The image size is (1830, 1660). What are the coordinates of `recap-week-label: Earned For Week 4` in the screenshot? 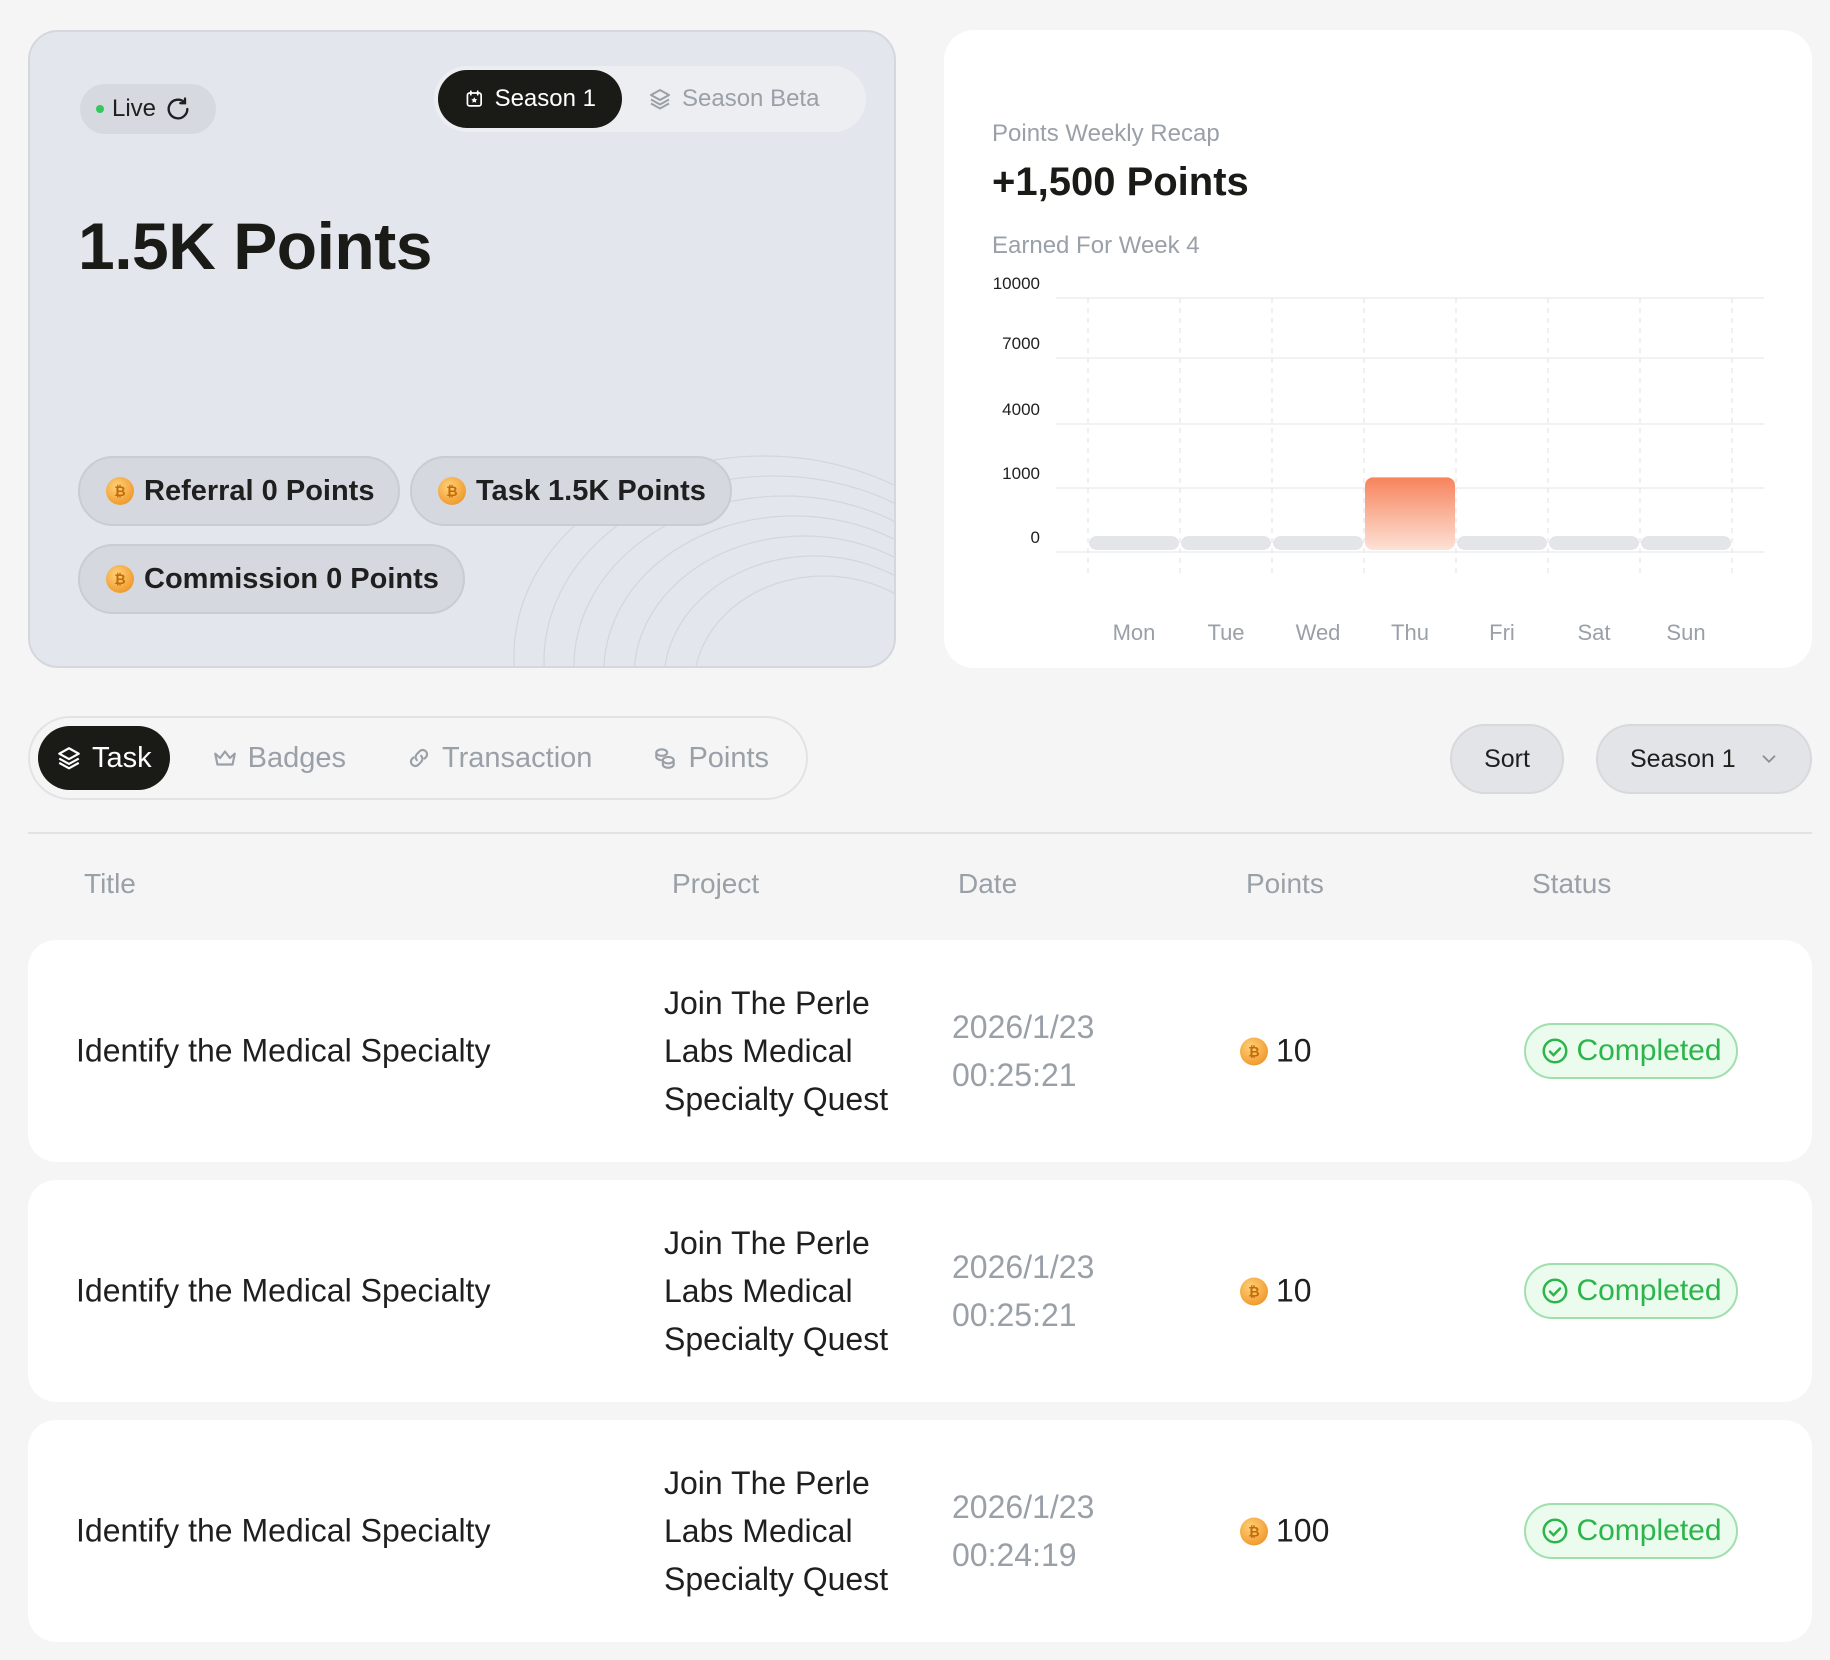 It's located at (1096, 245).